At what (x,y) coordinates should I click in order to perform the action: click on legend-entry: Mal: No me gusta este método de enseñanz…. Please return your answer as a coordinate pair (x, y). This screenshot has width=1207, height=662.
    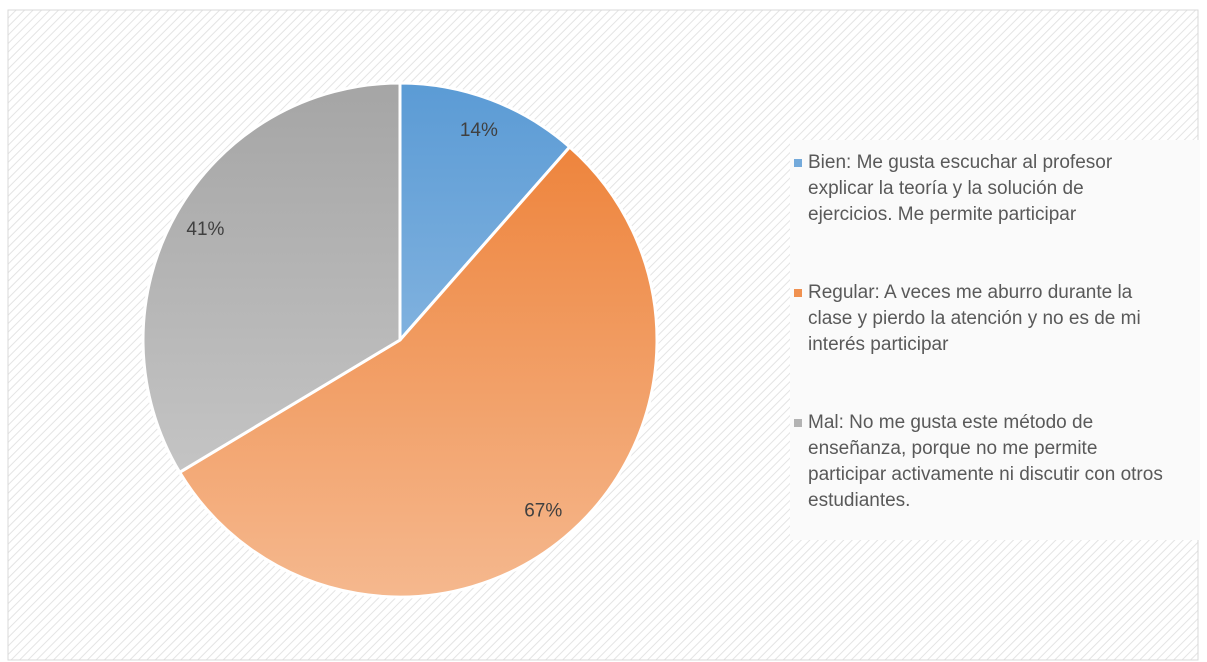
    Looking at the image, I should click on (981, 462).